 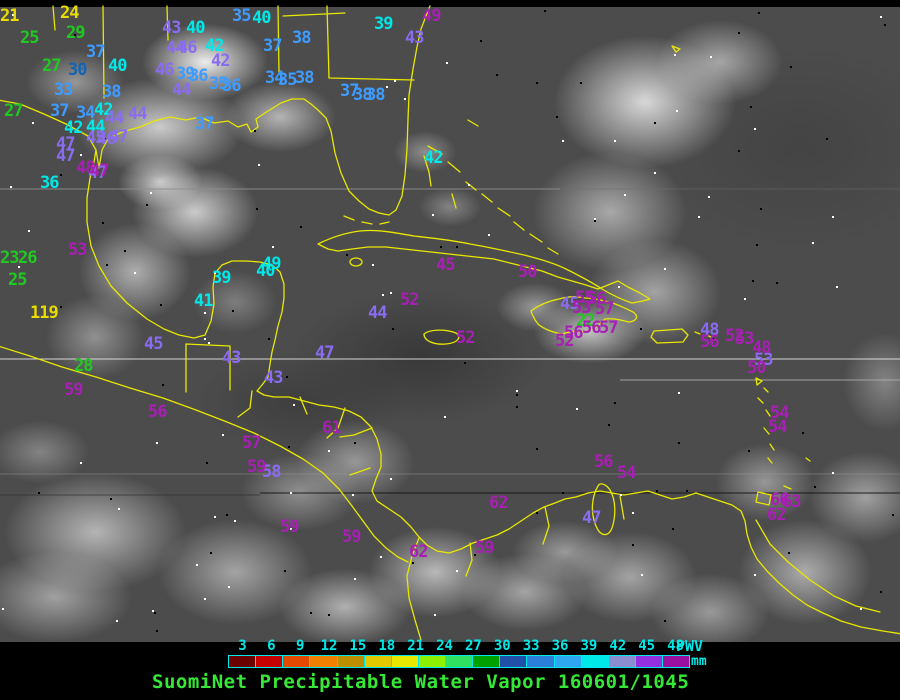 What do you see at coordinates (565, 341) in the screenshot?
I see `station-value: 52` at bounding box center [565, 341].